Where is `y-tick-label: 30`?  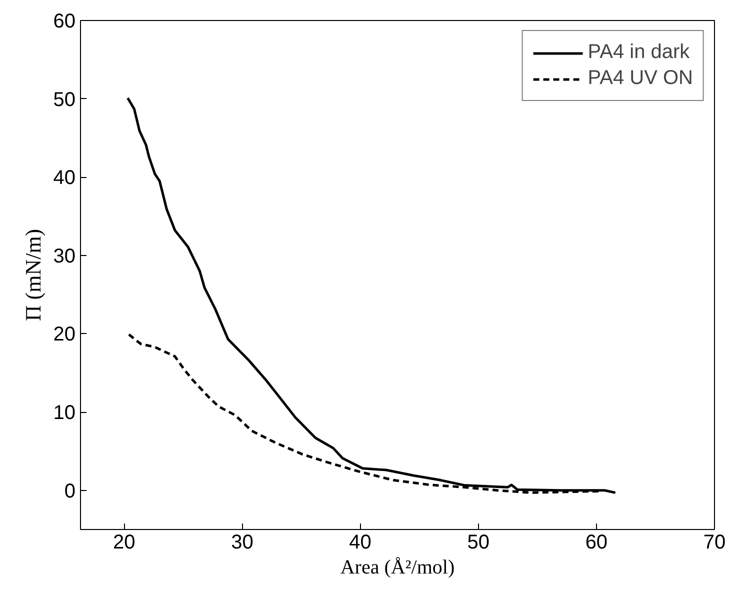 y-tick-label: 30 is located at coordinates (64, 256).